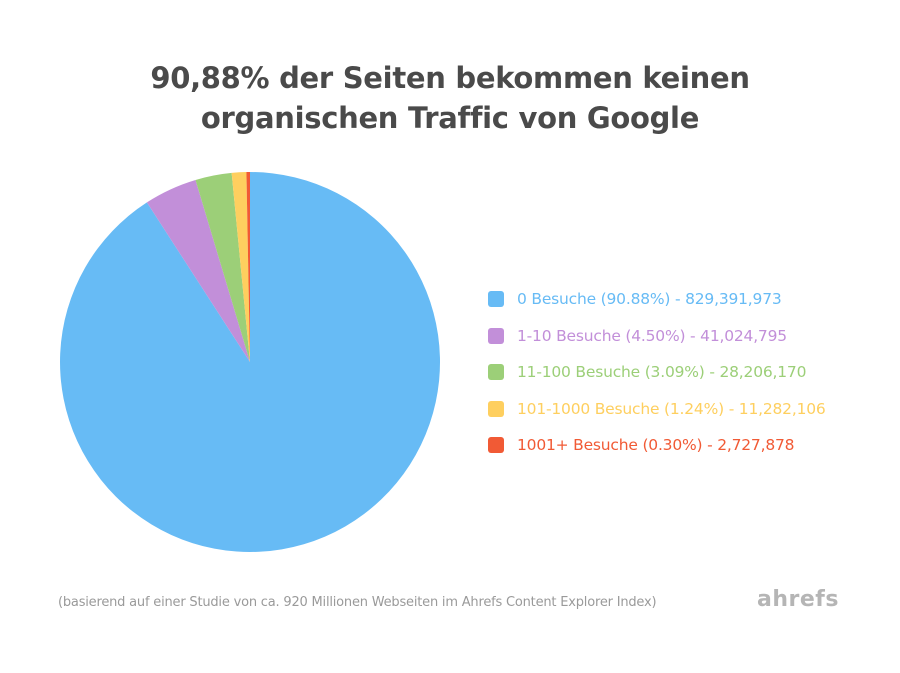 This screenshot has width=900, height=673. Describe the element at coordinates (652, 335) in the screenshot. I see `legend-label: 1-10 Besuche (4.50%) - 41,024,795` at that location.